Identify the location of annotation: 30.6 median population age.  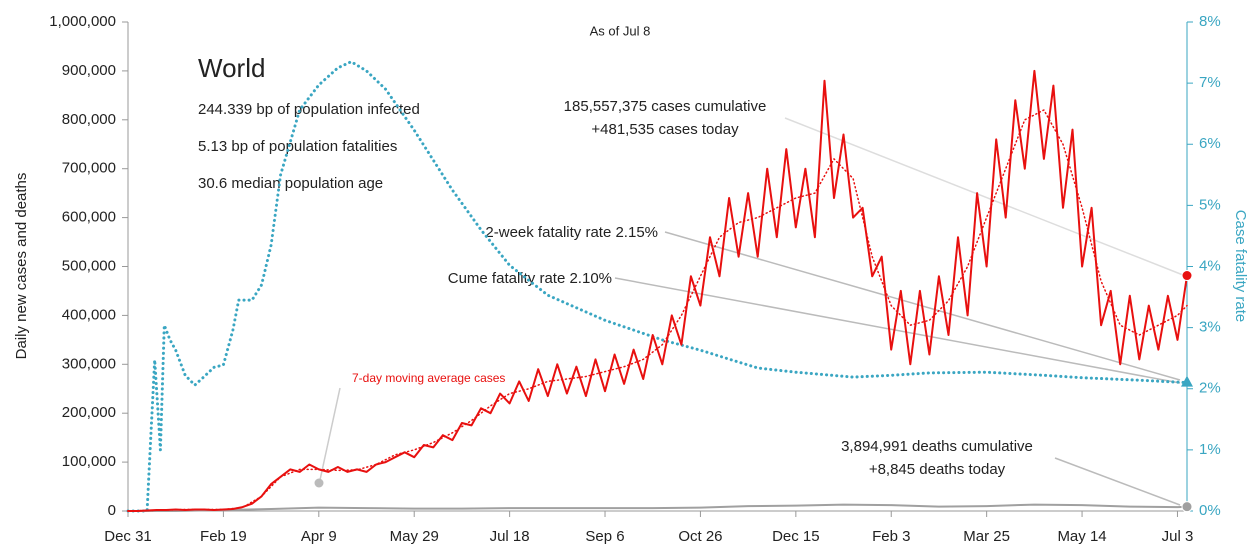
(290, 183).